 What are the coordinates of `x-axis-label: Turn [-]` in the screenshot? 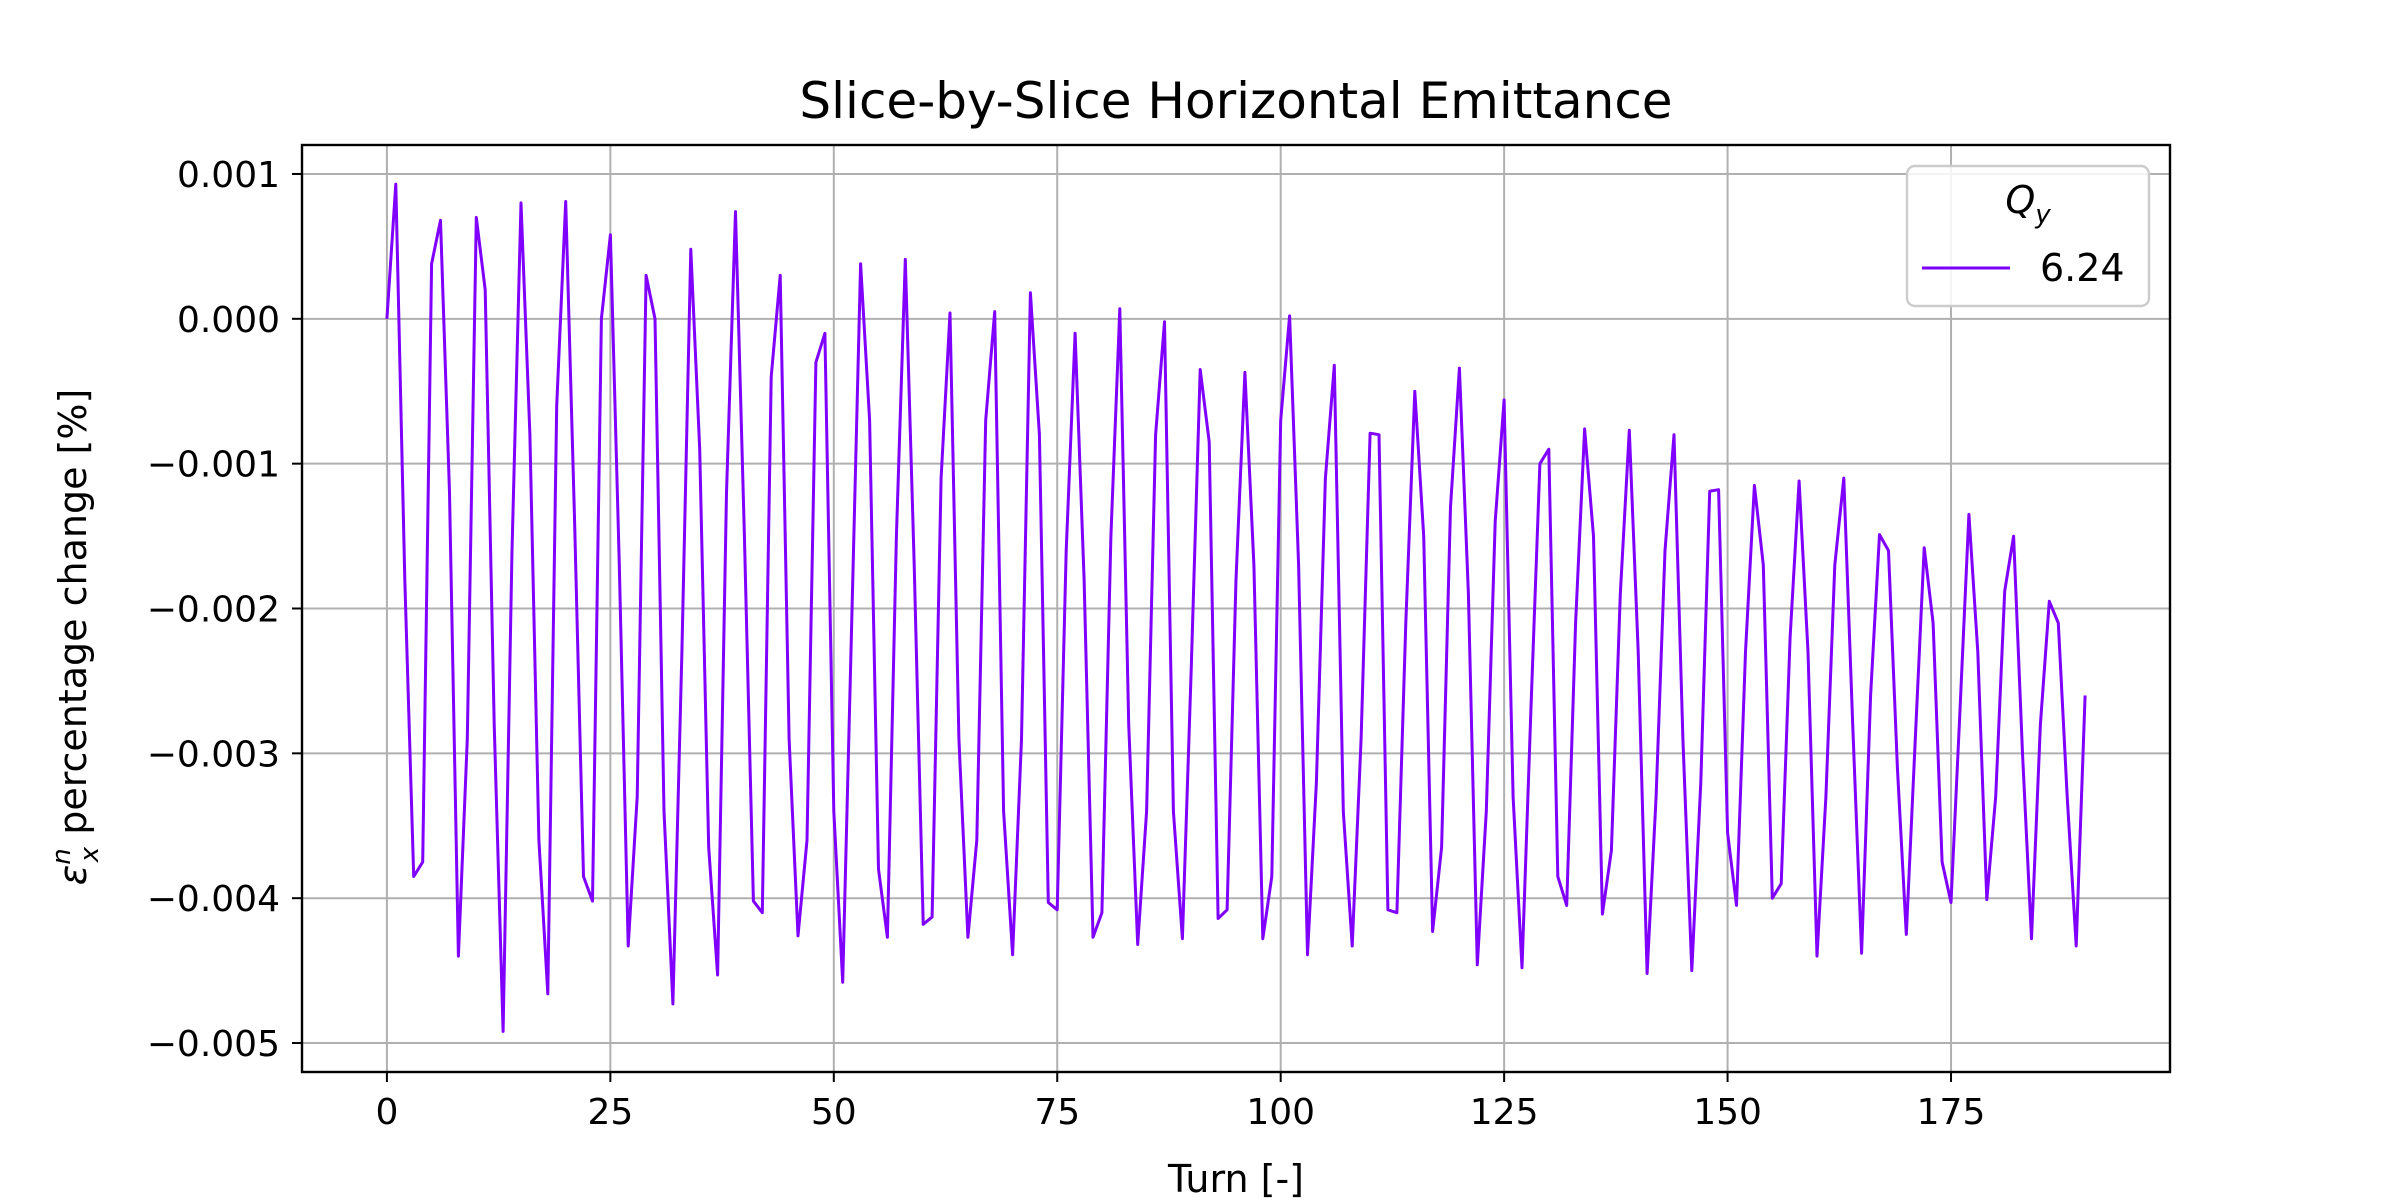 It's located at (1235, 1178).